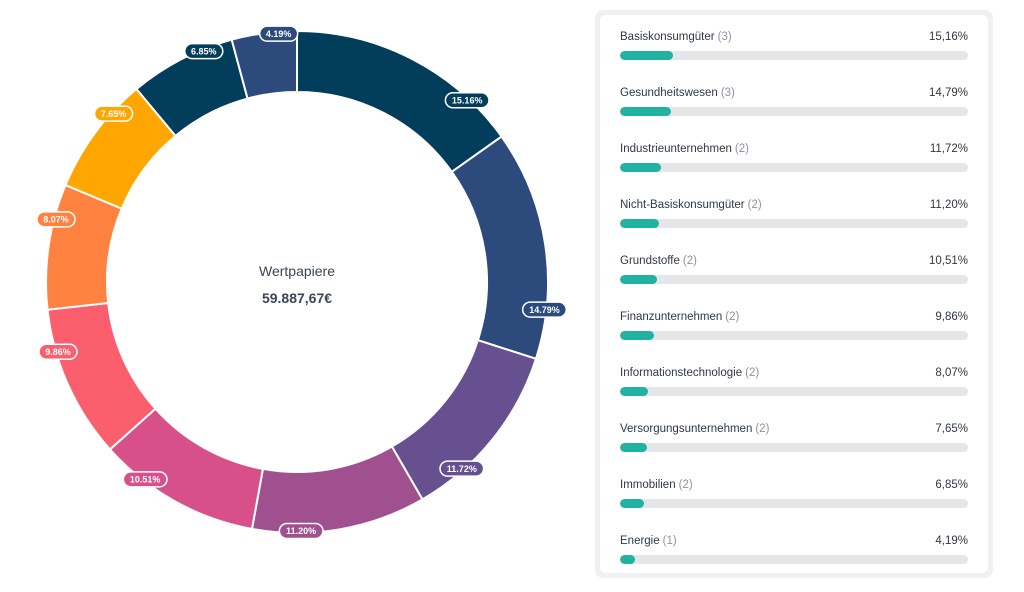  What do you see at coordinates (951, 541) in the screenshot?
I see `sector-percent: 4,19%` at bounding box center [951, 541].